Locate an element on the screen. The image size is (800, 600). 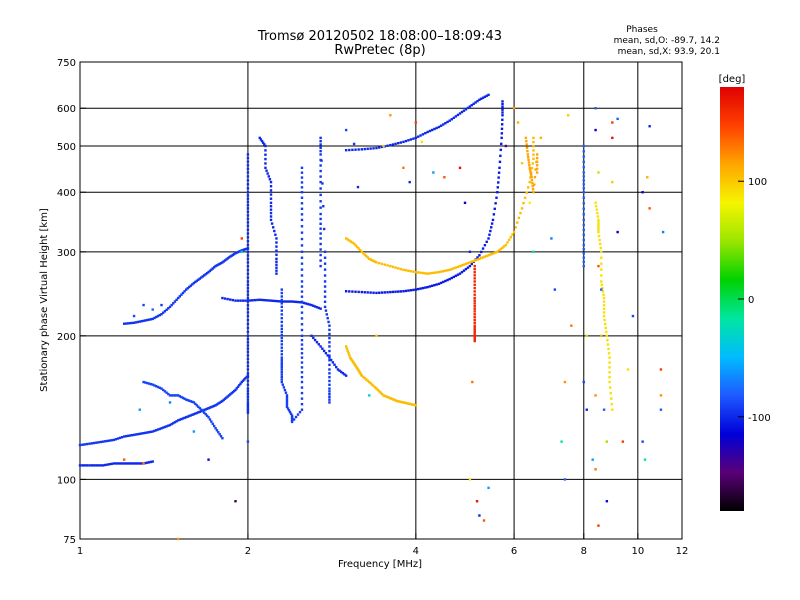
x-tick-label: 1 is located at coordinates (80, 551).